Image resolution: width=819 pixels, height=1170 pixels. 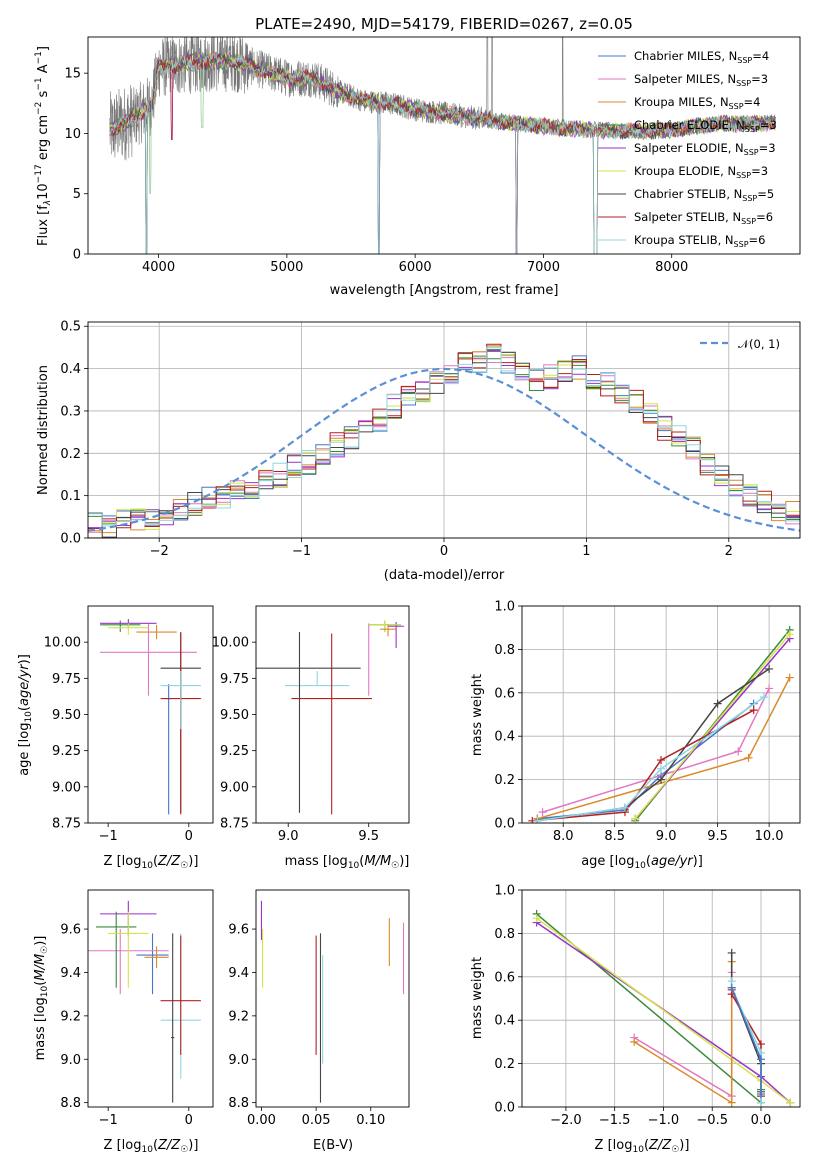 What do you see at coordinates (504, 934) in the screenshot?
I see `y-tick-label: 0.8` at bounding box center [504, 934].